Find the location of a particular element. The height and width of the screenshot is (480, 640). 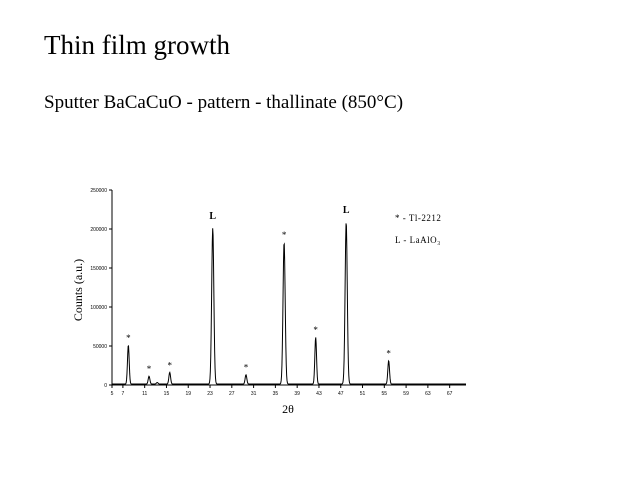

x-tick-label: 5 is located at coordinates (112, 394).